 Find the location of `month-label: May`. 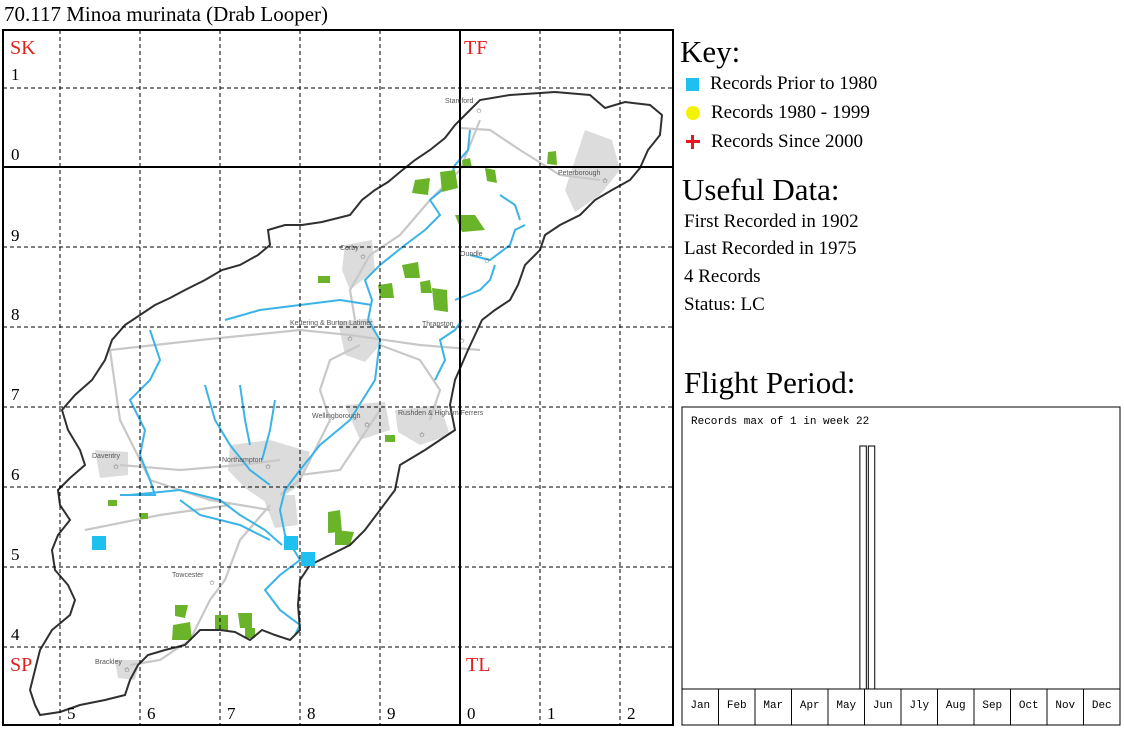

month-label: May is located at coordinates (846, 706).